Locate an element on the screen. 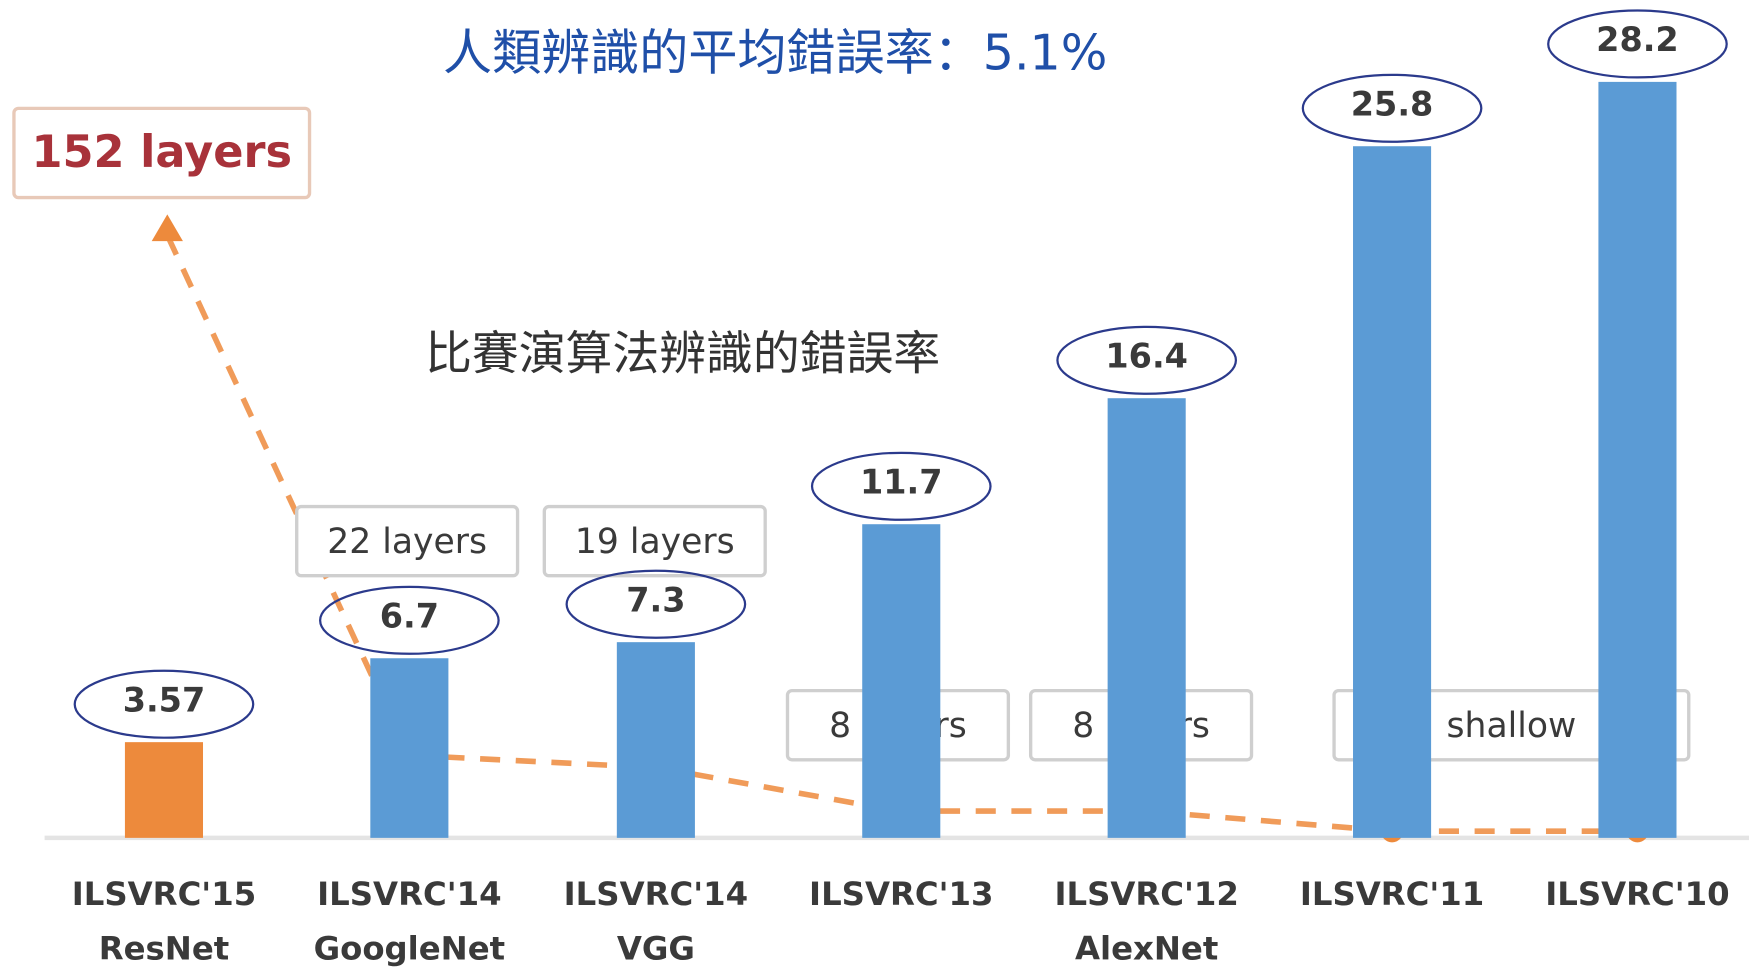  x-tick-sublabel: AlexNet is located at coordinates (1146, 949).